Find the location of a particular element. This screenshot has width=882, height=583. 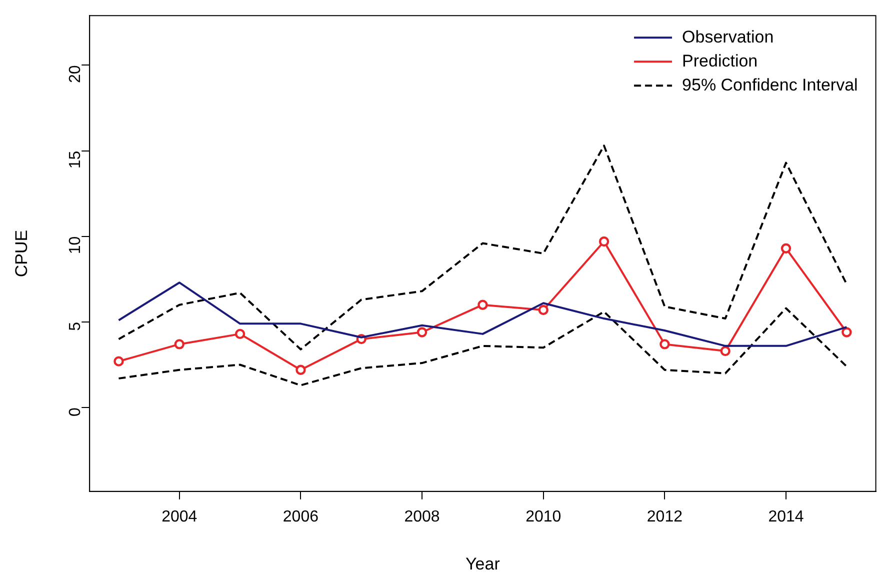

x-tick-label: 2014 is located at coordinates (786, 517).